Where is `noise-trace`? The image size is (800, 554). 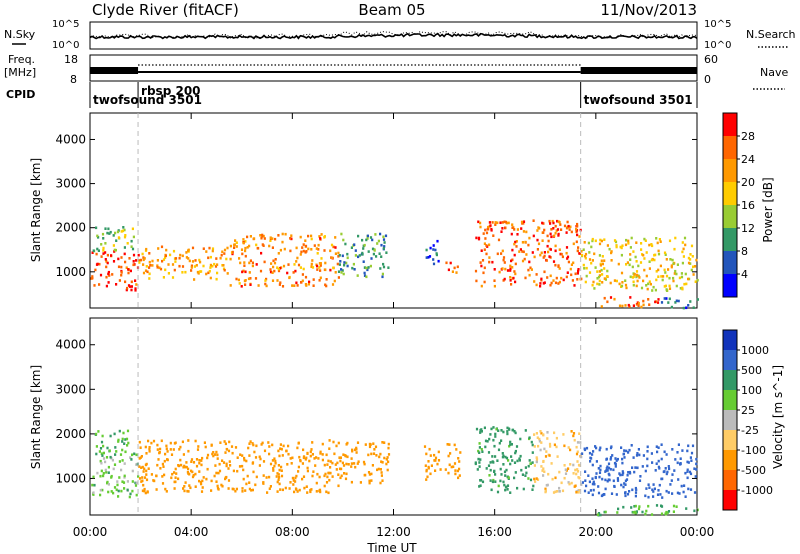 noise-trace is located at coordinates (393, 35).